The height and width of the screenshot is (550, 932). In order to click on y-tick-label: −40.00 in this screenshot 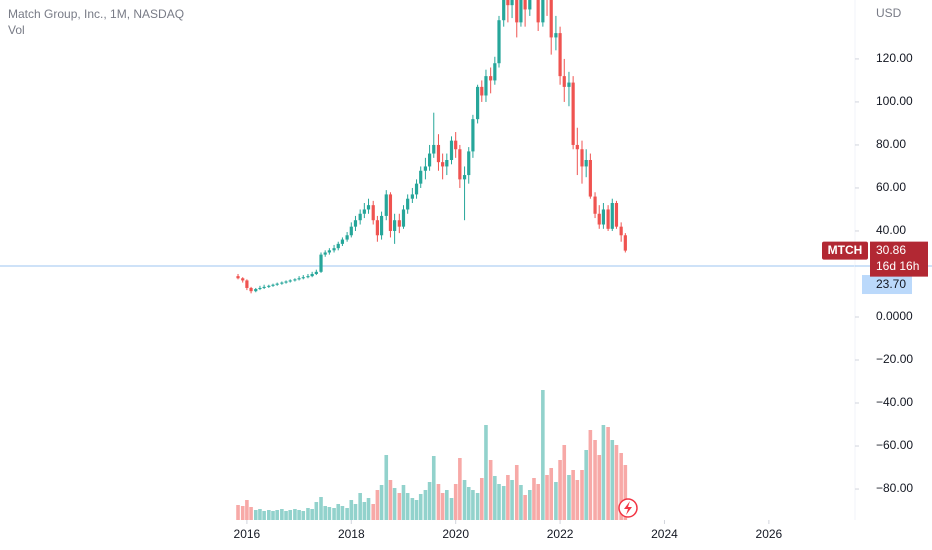, I will do `click(894, 402)`.